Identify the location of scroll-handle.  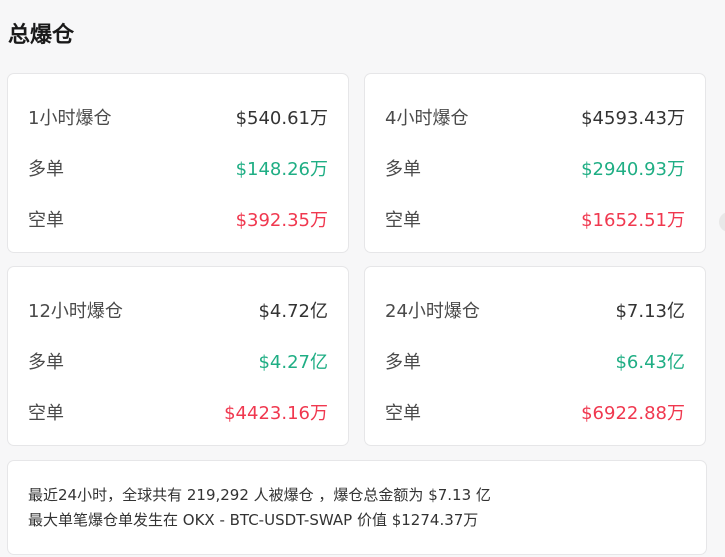
(722, 222).